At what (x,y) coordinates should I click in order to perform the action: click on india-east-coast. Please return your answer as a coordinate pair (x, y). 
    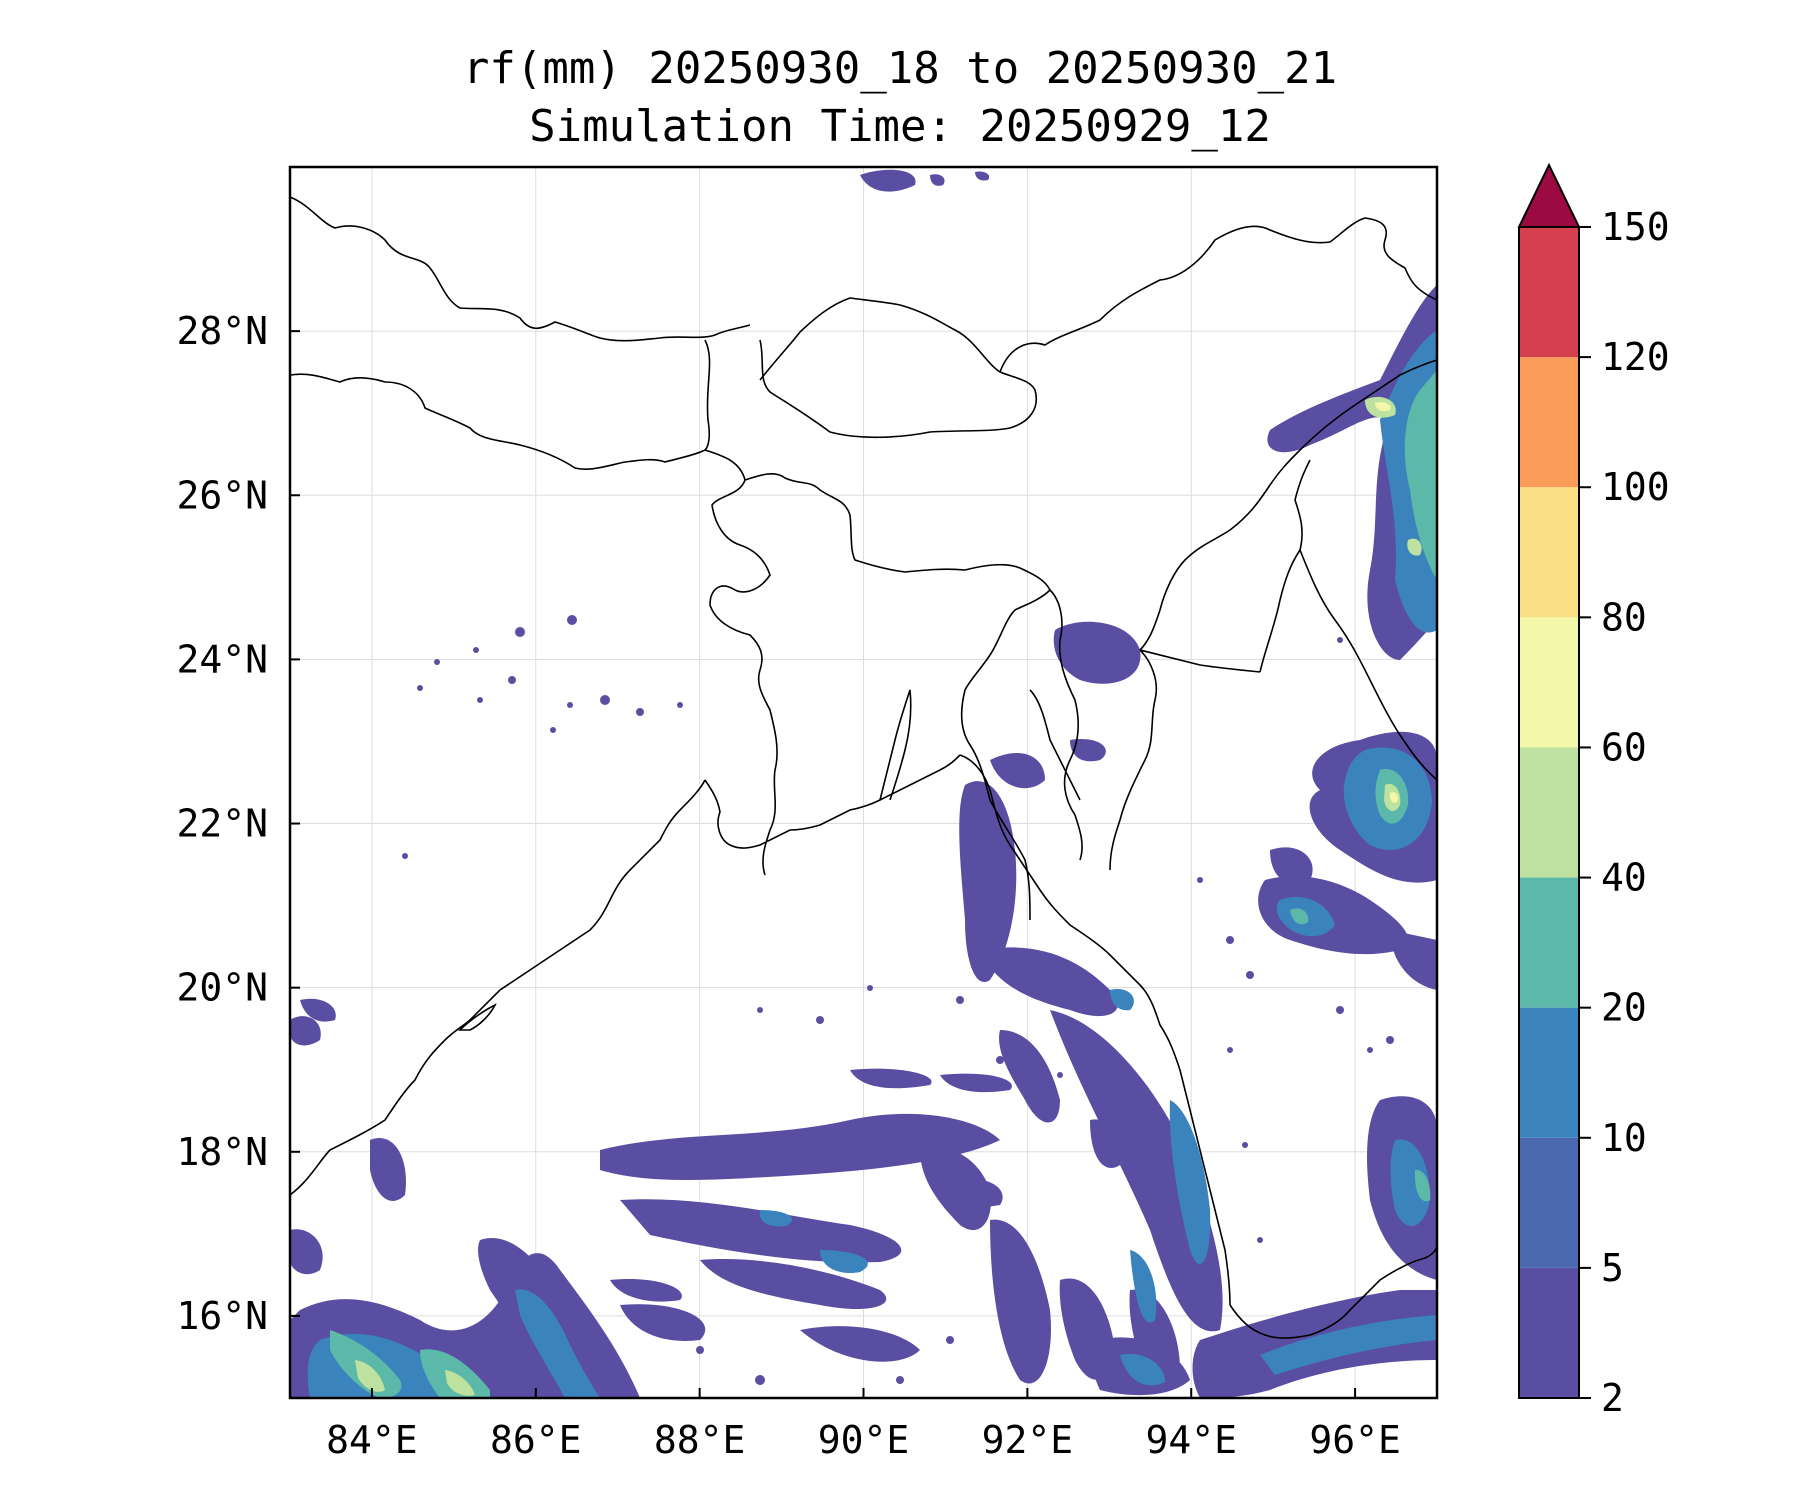
    Looking at the image, I should click on (498, 987).